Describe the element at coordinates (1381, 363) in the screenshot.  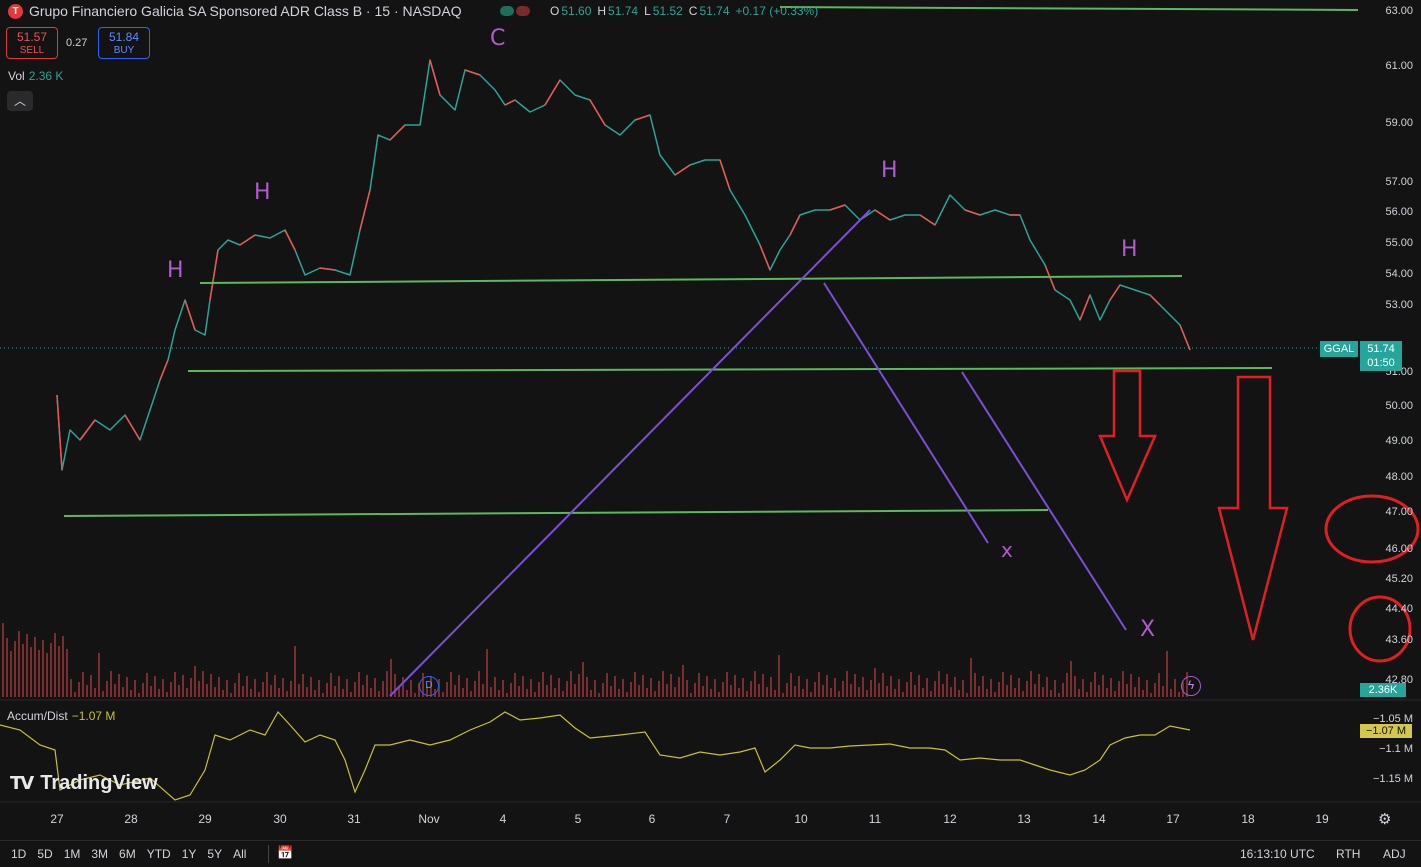
I see `bar-countdown: 01:50` at that location.